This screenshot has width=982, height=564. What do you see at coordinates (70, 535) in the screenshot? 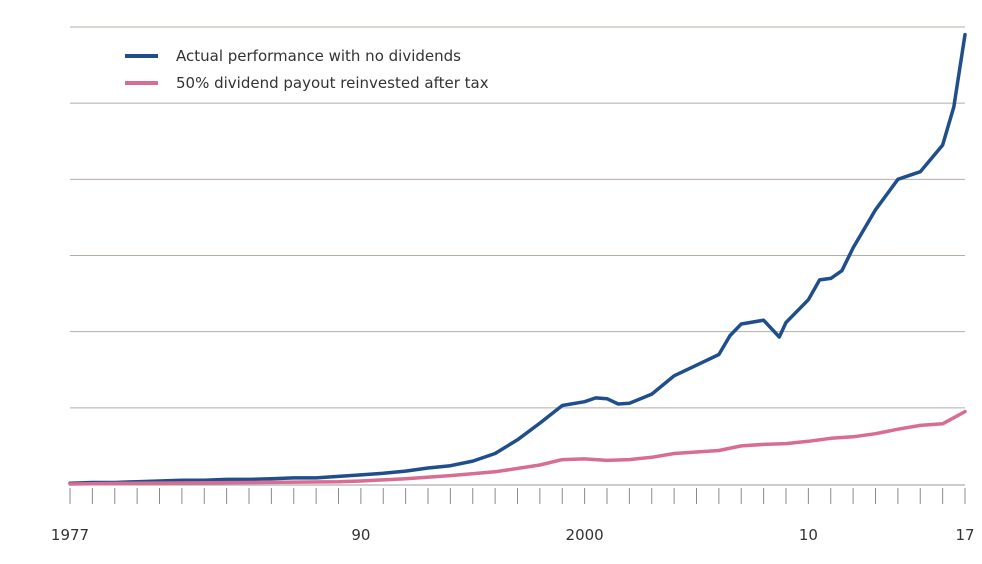
I see `x-tick-label: 1977` at bounding box center [70, 535].